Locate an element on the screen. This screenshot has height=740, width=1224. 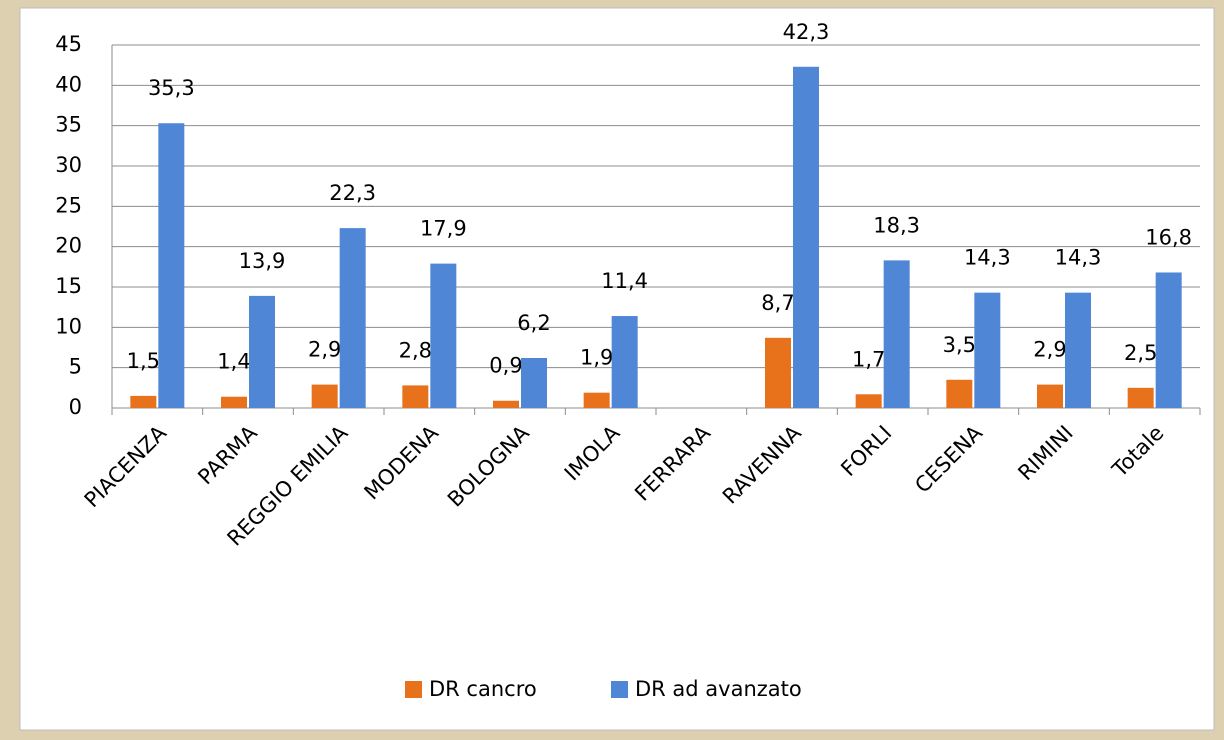
legend-label: DR ad avanzato is located at coordinates (718, 689).